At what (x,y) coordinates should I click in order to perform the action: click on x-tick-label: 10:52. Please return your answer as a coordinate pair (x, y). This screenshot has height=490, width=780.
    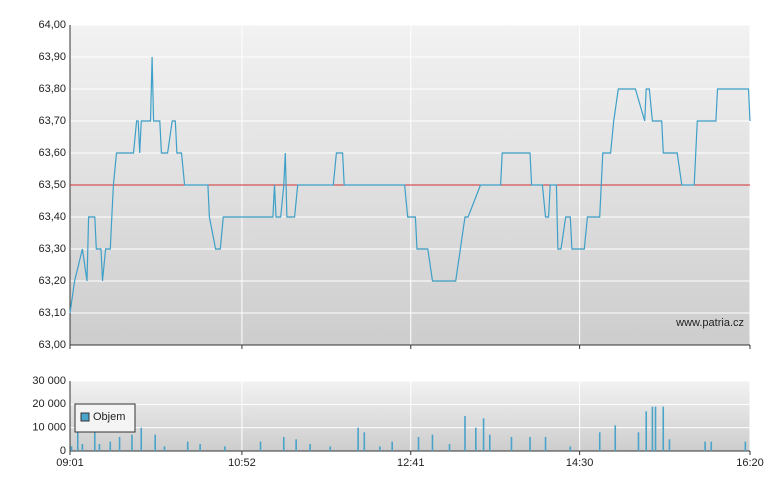
    Looking at the image, I should click on (242, 463).